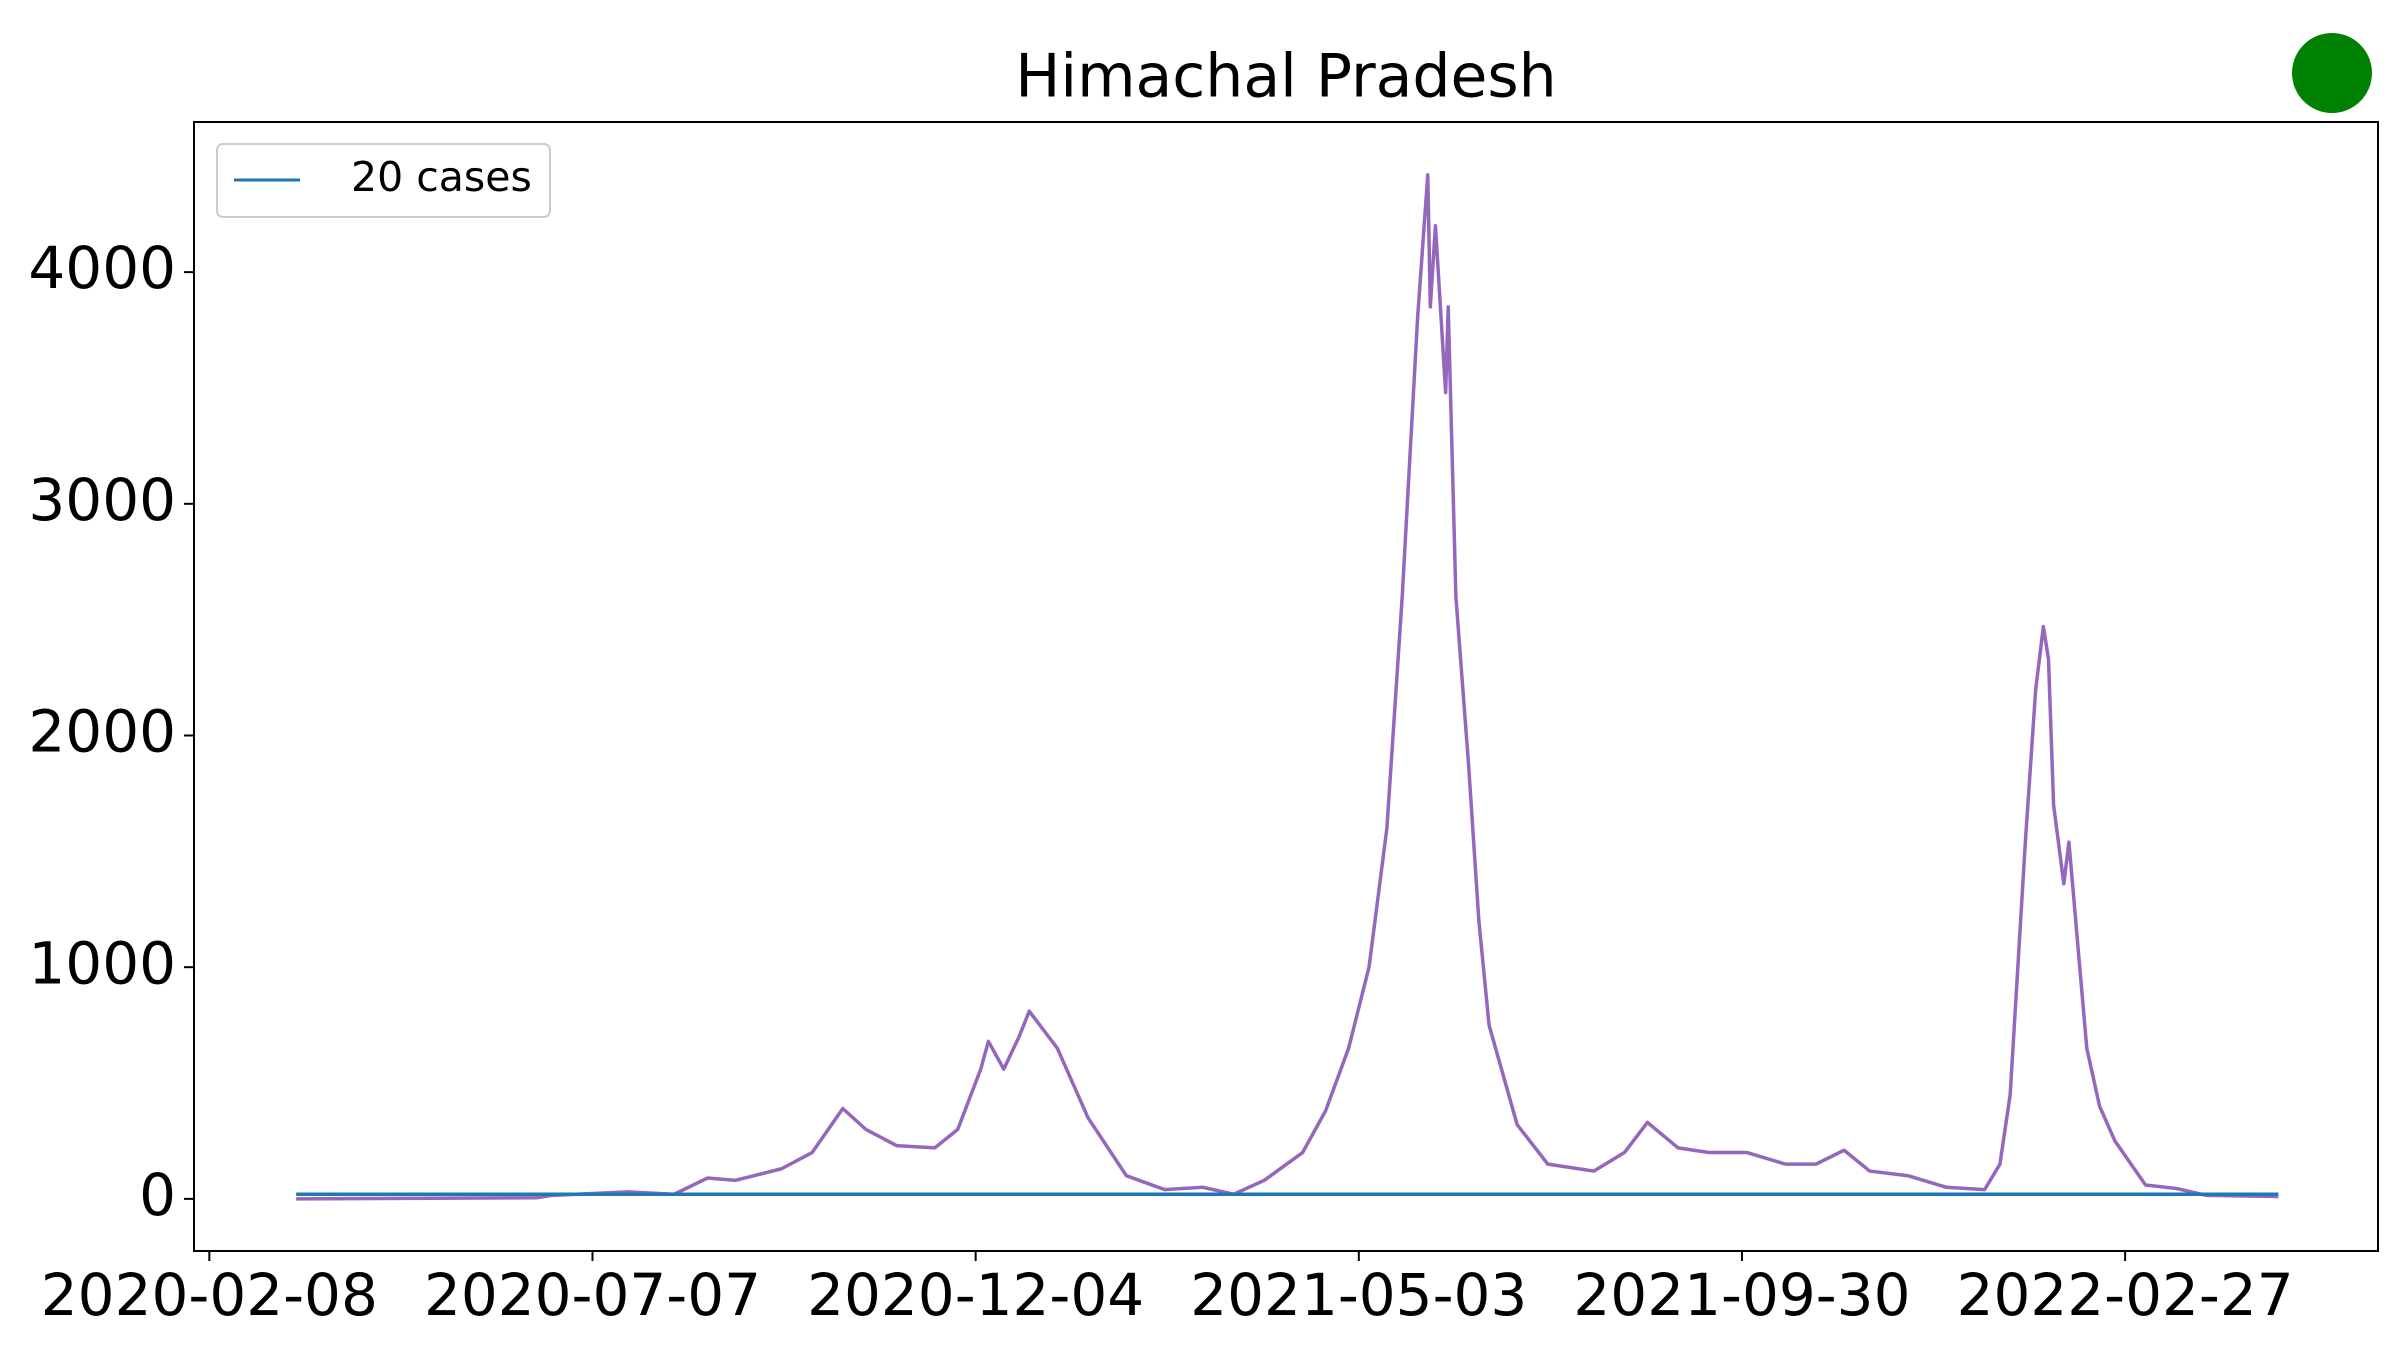  I want to click on status-indicator, so click(2332, 73).